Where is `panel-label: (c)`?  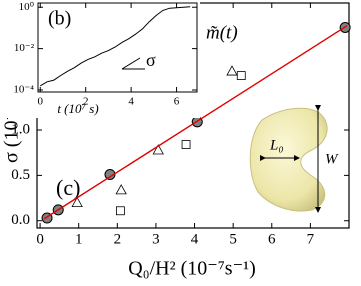 panel-label: (c) is located at coordinates (68, 187).